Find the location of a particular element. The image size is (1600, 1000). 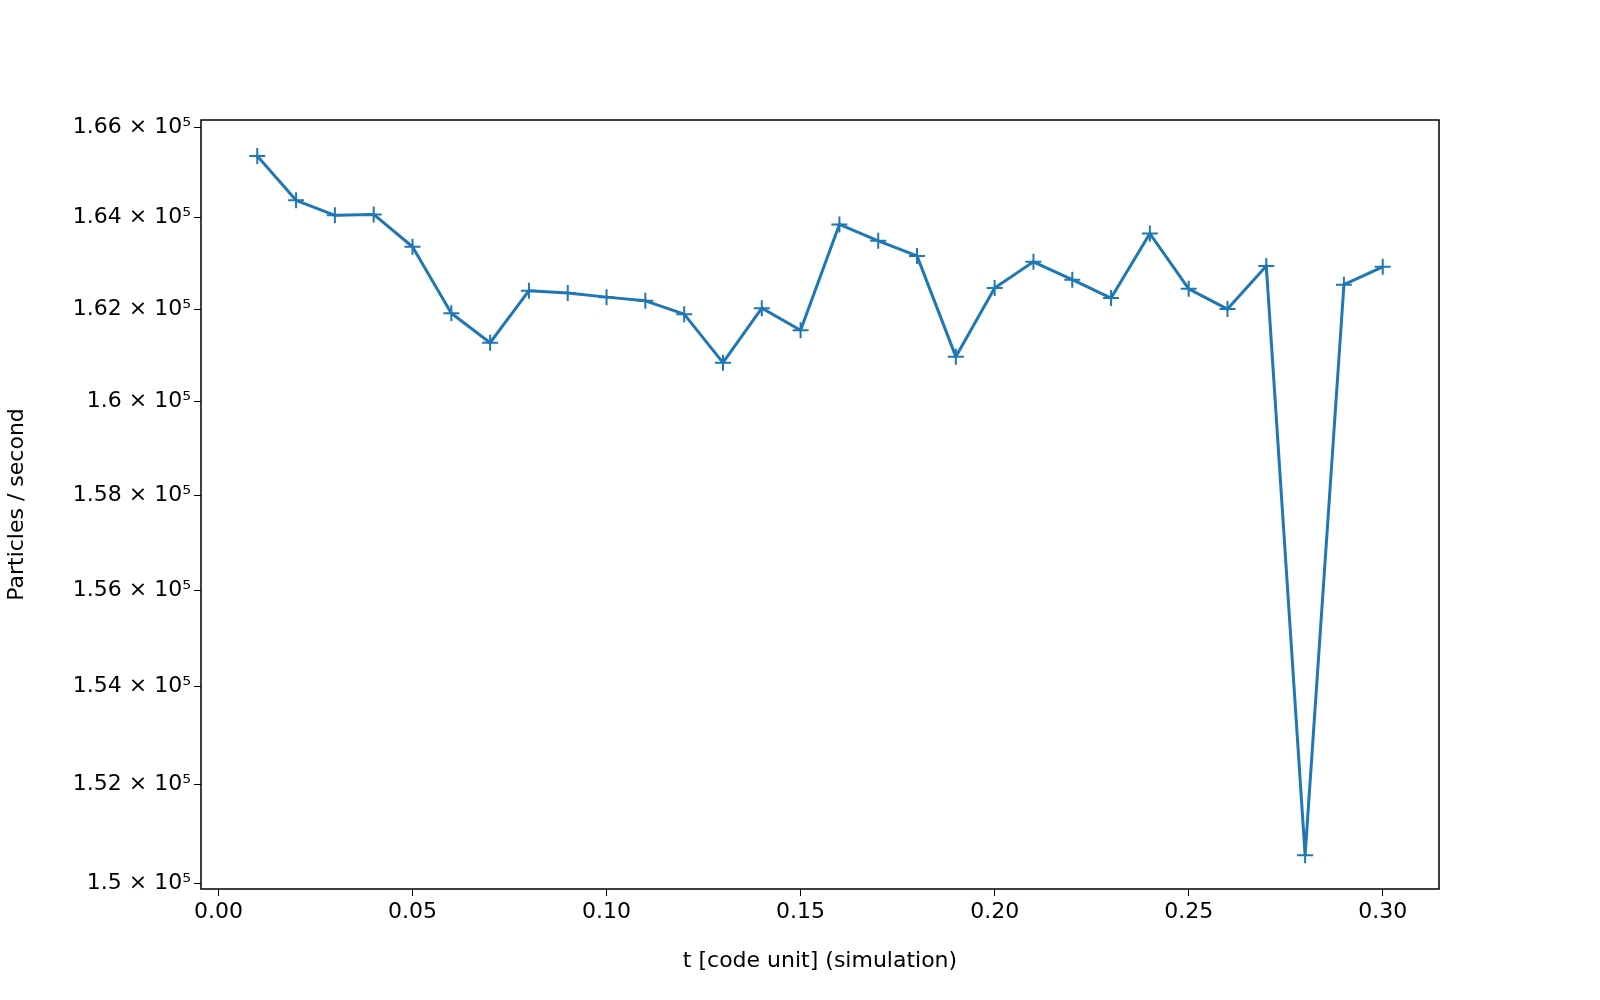

y-tick-label: 1.56 × 10⁵ is located at coordinates (131, 589).